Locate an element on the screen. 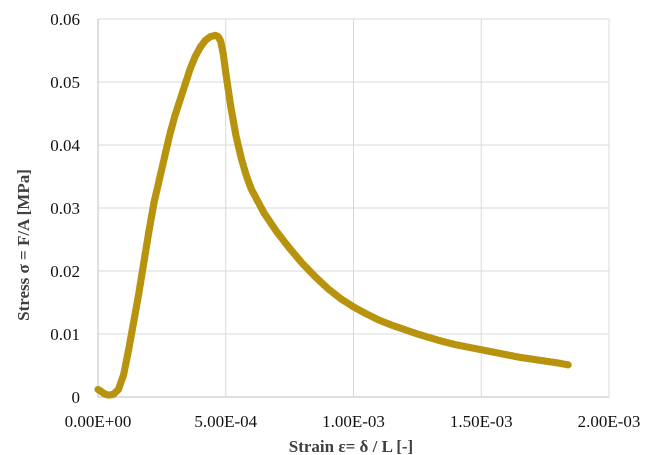 The width and height of the screenshot is (650, 455). x-tick-label: 1.00E-03 is located at coordinates (353, 421).